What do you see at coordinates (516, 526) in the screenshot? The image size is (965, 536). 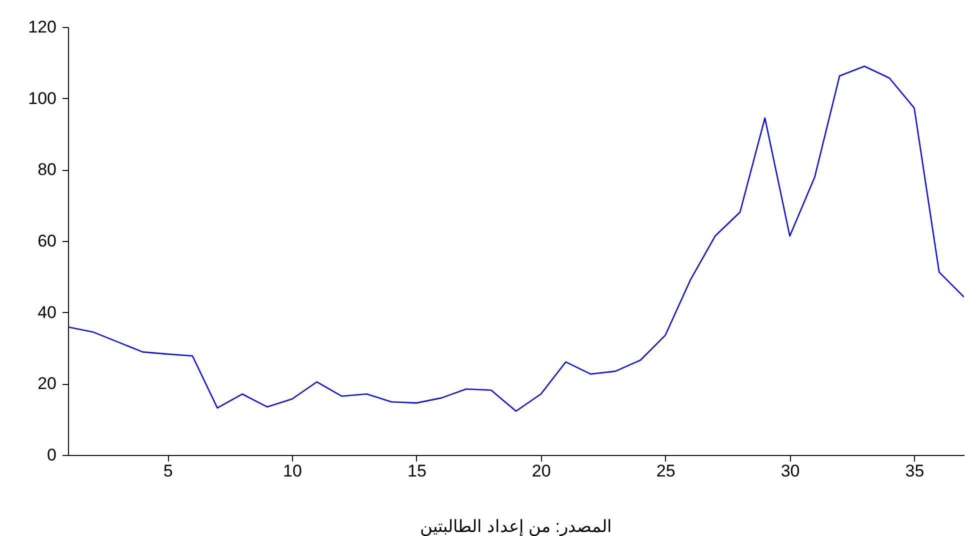 I see `text: المصدر: من إعداد الطالبتين` at bounding box center [516, 526].